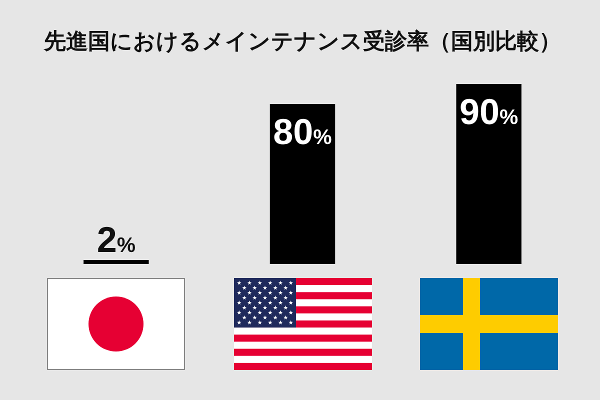 The width and height of the screenshot is (600, 400). I want to click on data-label: 80%, so click(302, 131).